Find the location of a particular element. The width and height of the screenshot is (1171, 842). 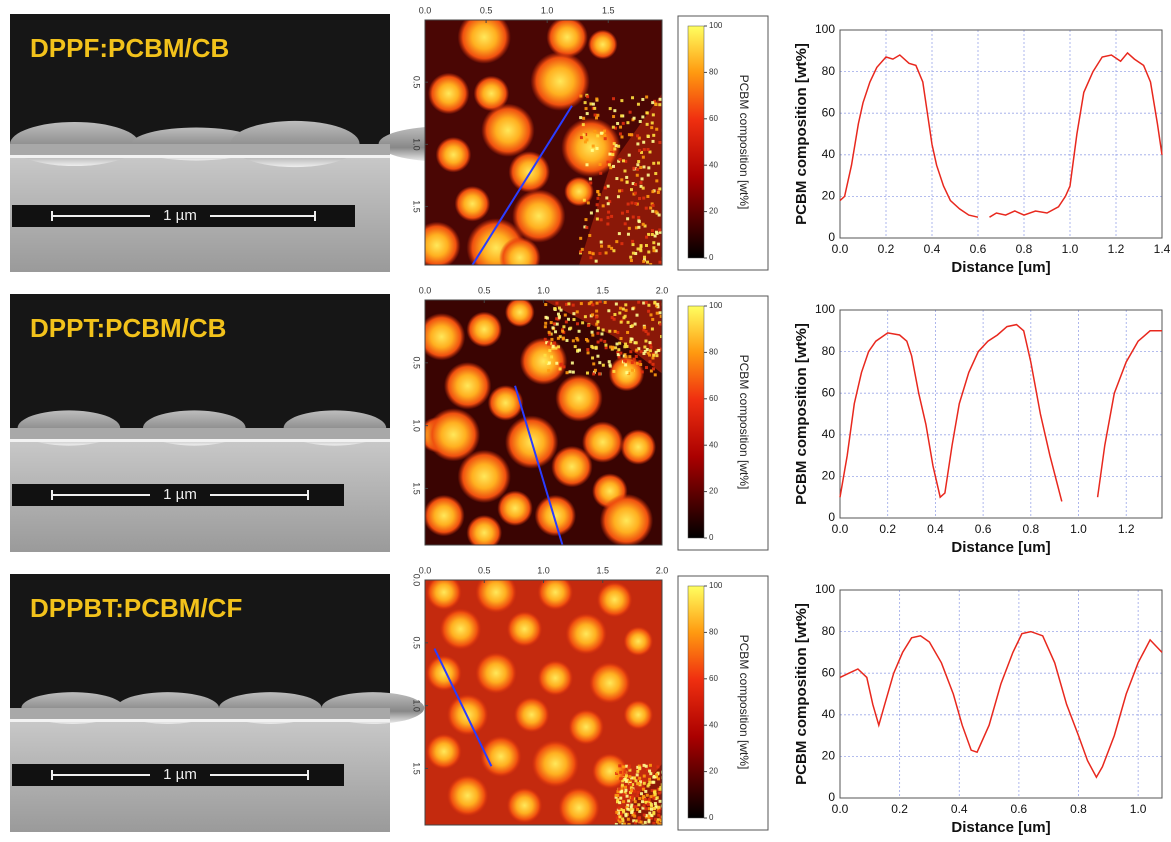

scale-bar-label: 1 µm is located at coordinates (180, 215).